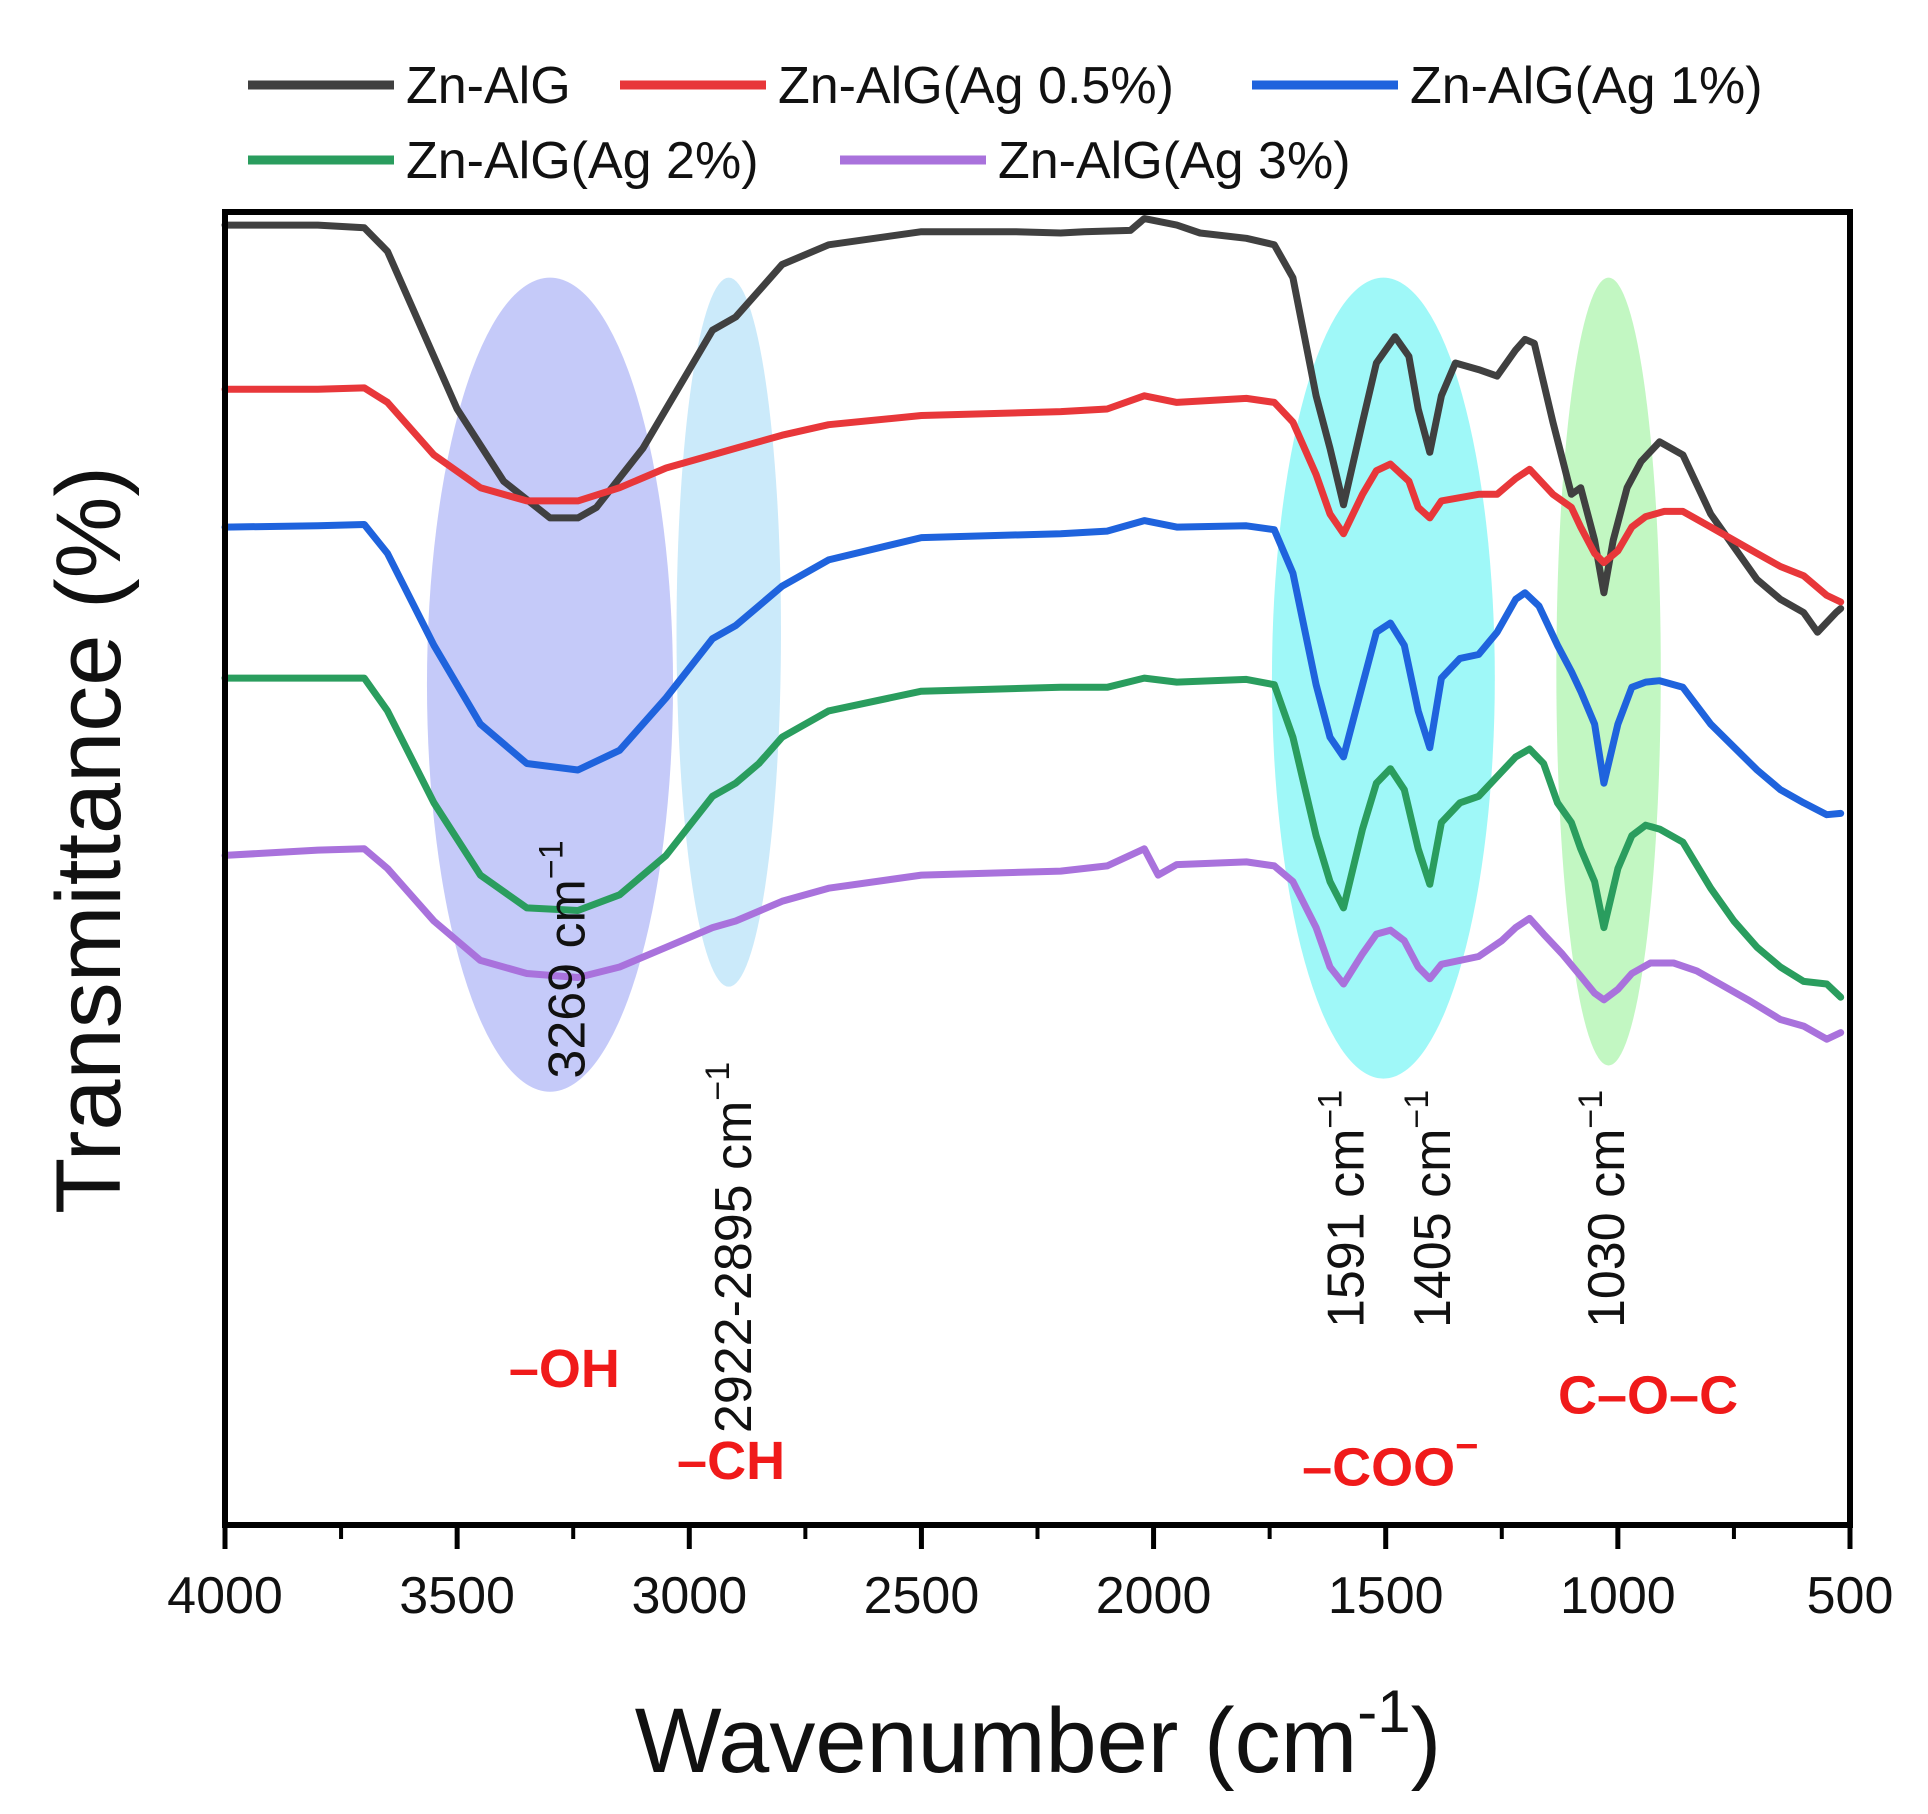 This screenshot has height=1814, width=1928. I want to click on legend-label-1: Zn-AlG(Ag 0.5%), so click(976, 86).